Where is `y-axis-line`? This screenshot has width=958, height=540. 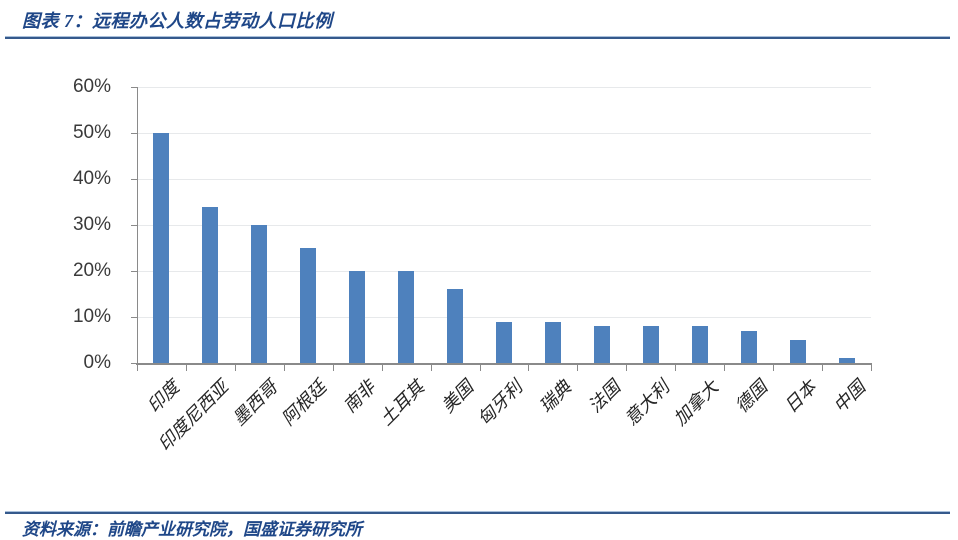 y-axis-line is located at coordinates (137, 226).